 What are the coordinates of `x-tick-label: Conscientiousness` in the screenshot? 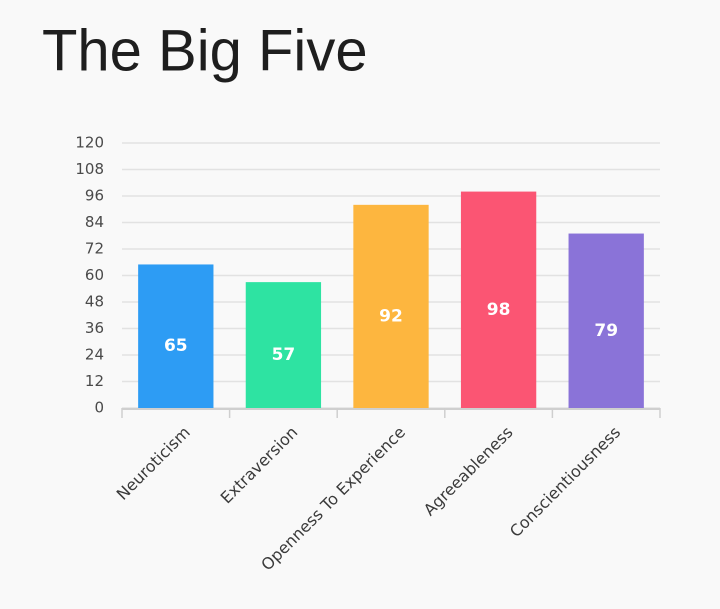 It's located at (565, 482).